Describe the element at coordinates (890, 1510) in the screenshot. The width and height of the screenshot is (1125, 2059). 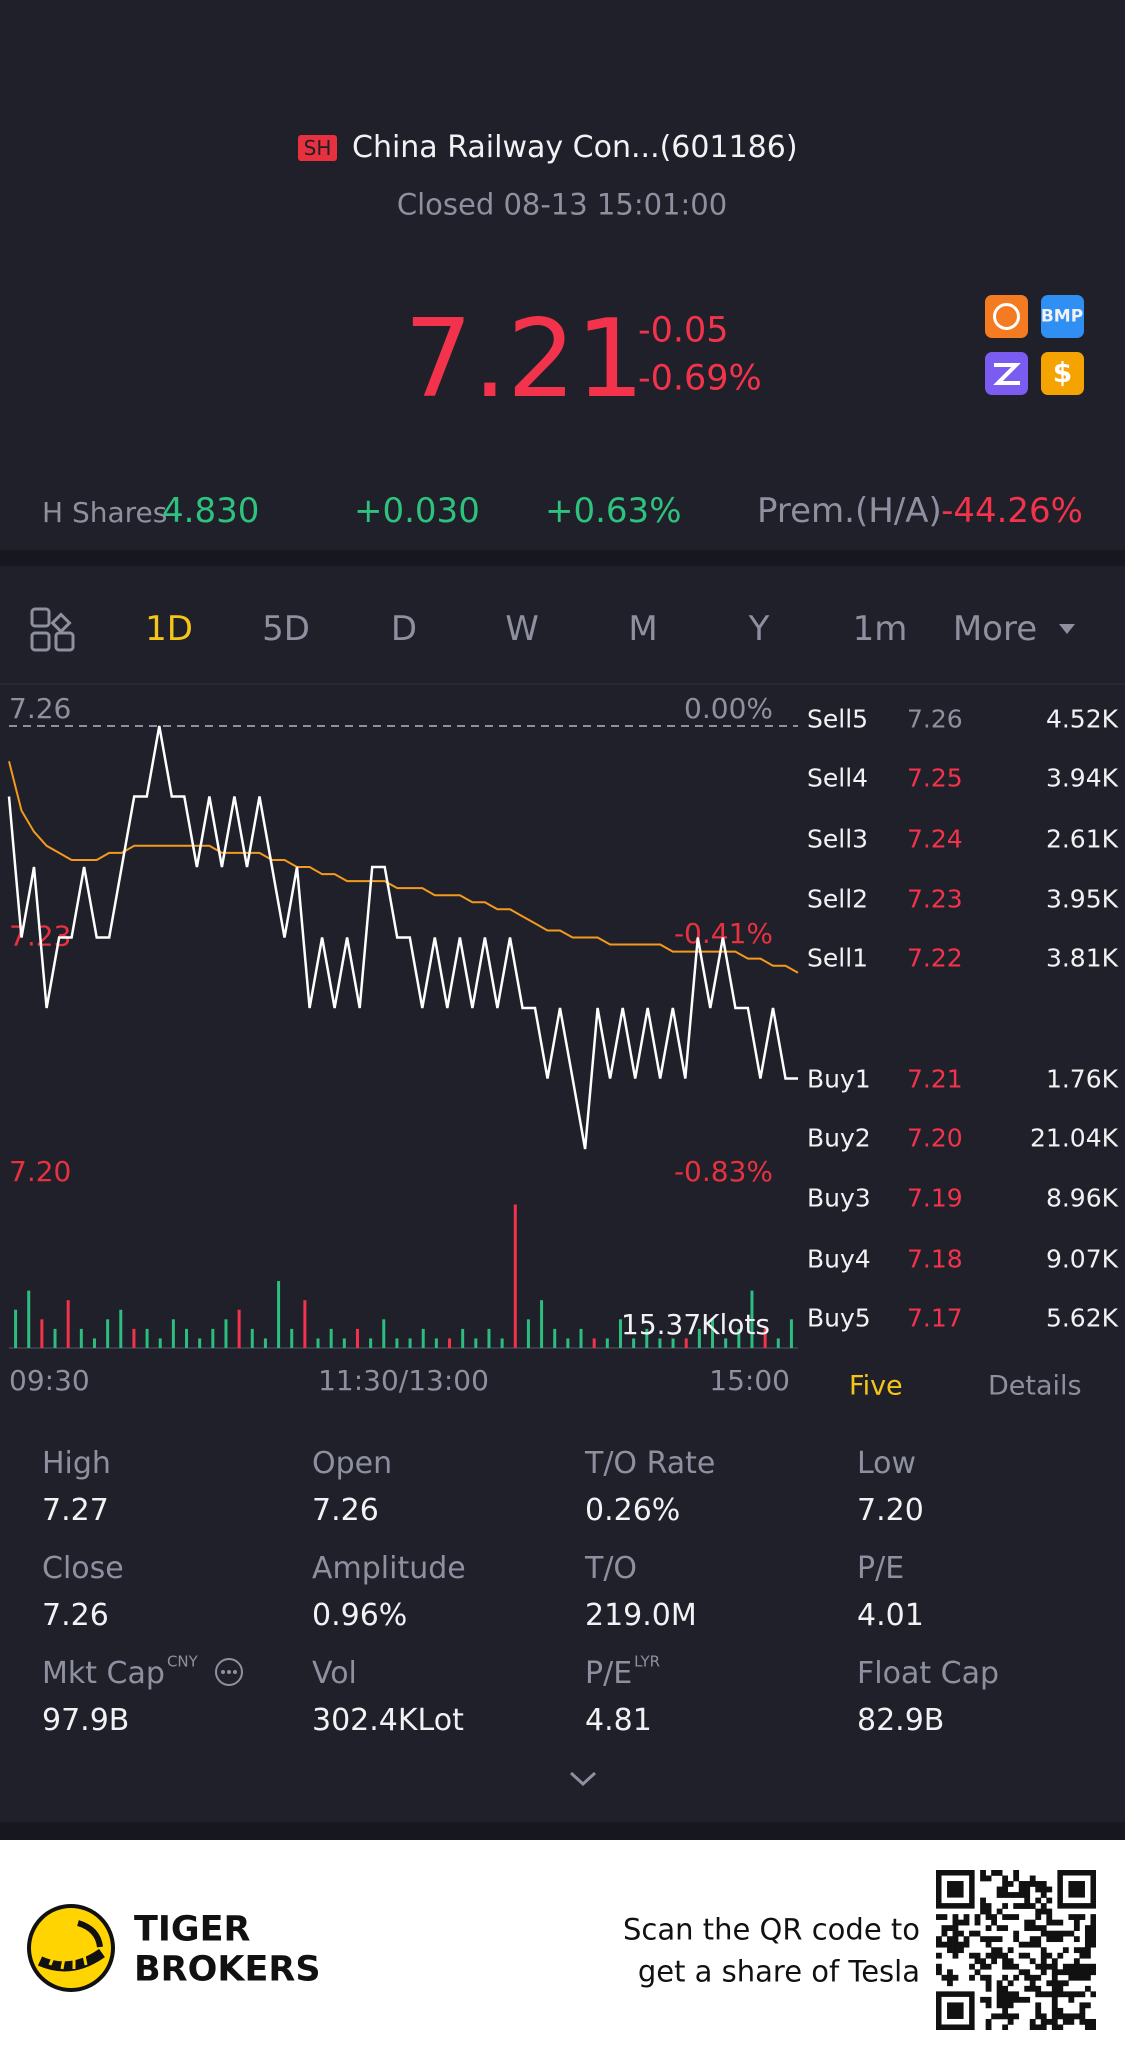
I see `stat-value: 7.20` at that location.